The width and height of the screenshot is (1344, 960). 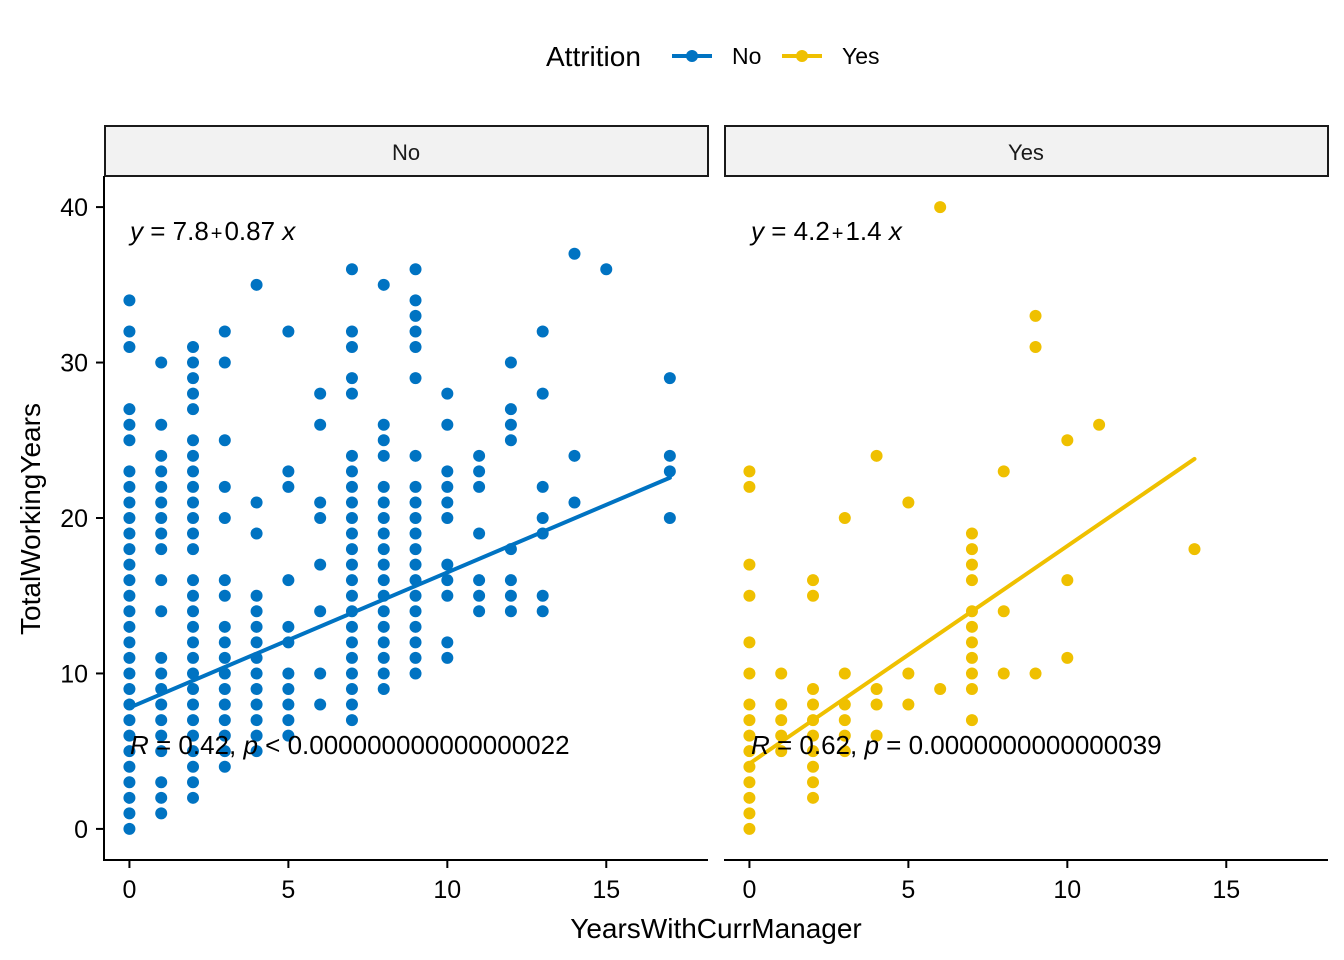 What do you see at coordinates (746, 56) in the screenshot?
I see `legend-label-no: No` at bounding box center [746, 56].